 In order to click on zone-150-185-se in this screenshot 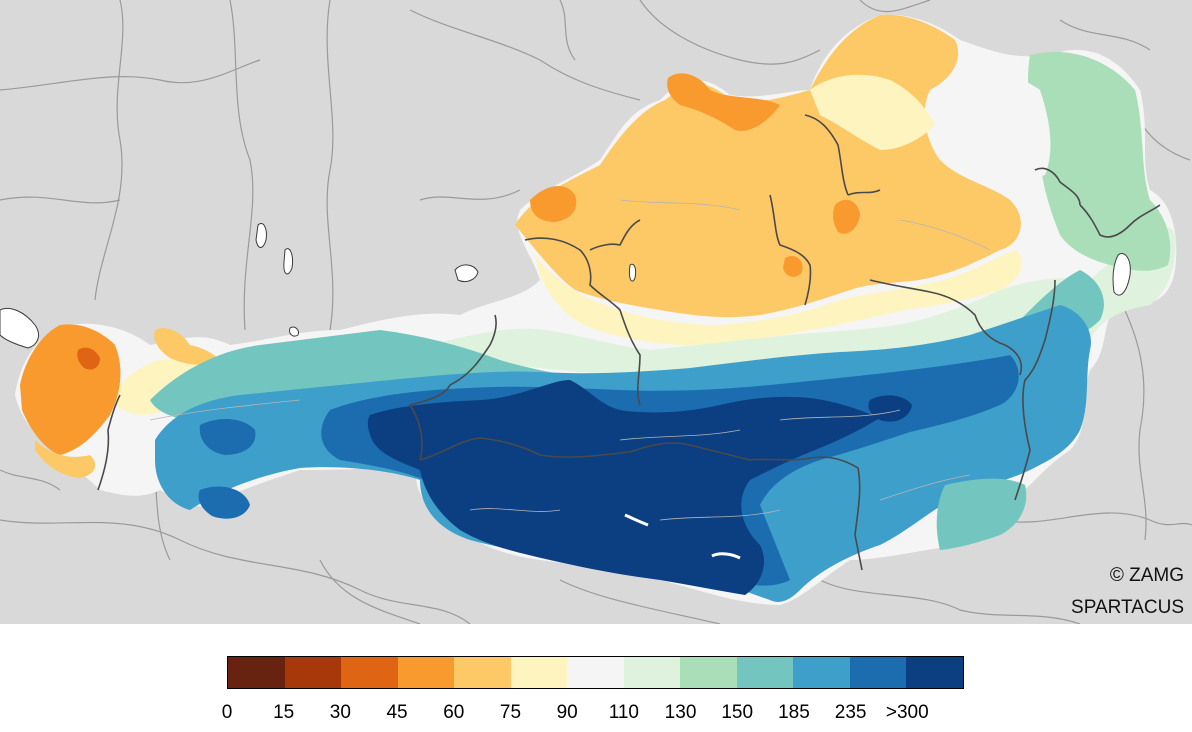, I will do `click(981, 514)`.